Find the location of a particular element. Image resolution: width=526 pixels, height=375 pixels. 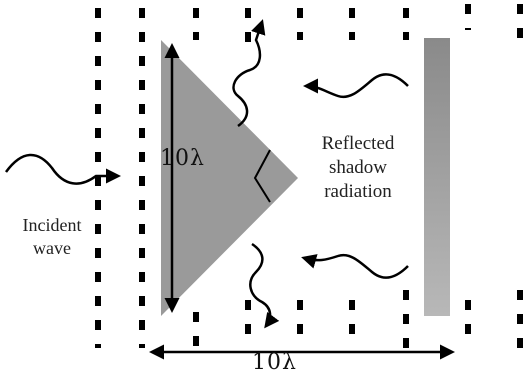

vertical-dimension-label: 10λ is located at coordinates (182, 158).